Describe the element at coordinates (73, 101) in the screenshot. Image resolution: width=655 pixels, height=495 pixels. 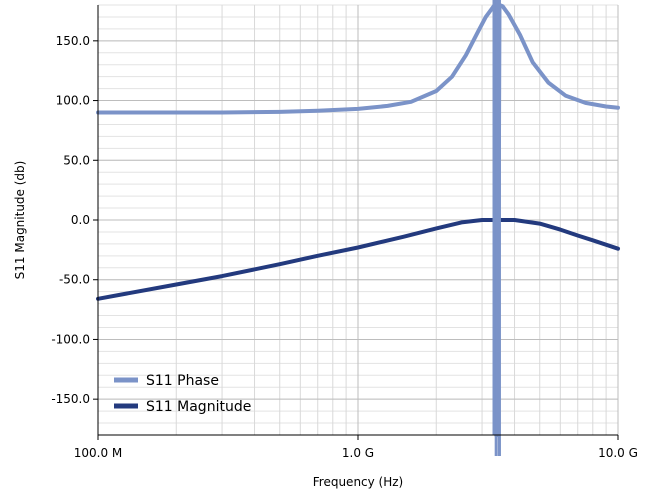
I see `y-tick-label: 100.0` at that location.